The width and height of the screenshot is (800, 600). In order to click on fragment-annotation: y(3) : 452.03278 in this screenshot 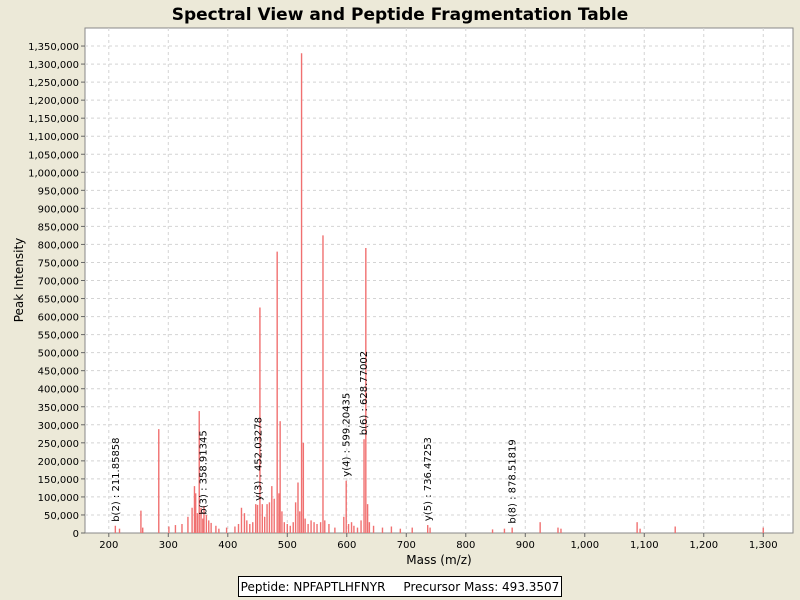, I will do `click(259, 459)`.